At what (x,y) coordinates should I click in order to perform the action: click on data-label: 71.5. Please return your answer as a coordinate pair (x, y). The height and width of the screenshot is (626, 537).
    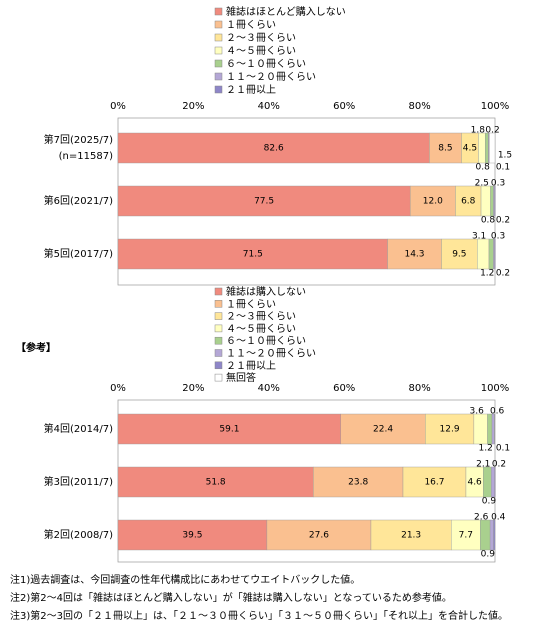
    Looking at the image, I should click on (253, 255).